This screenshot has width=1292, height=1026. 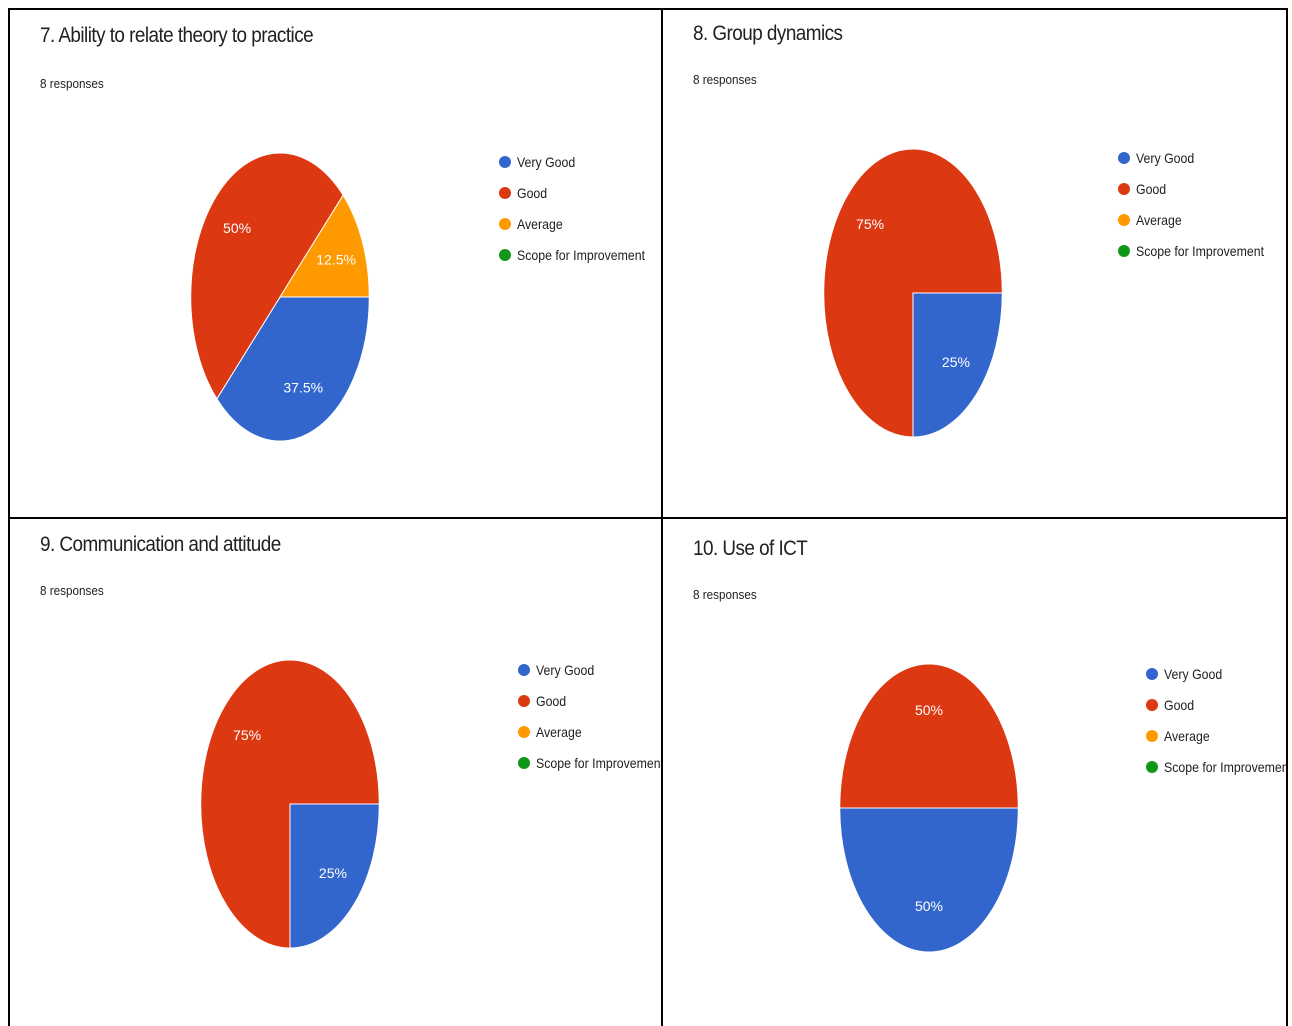 I want to click on pie-chart-8: 25% 75%, so click(x=913, y=293).